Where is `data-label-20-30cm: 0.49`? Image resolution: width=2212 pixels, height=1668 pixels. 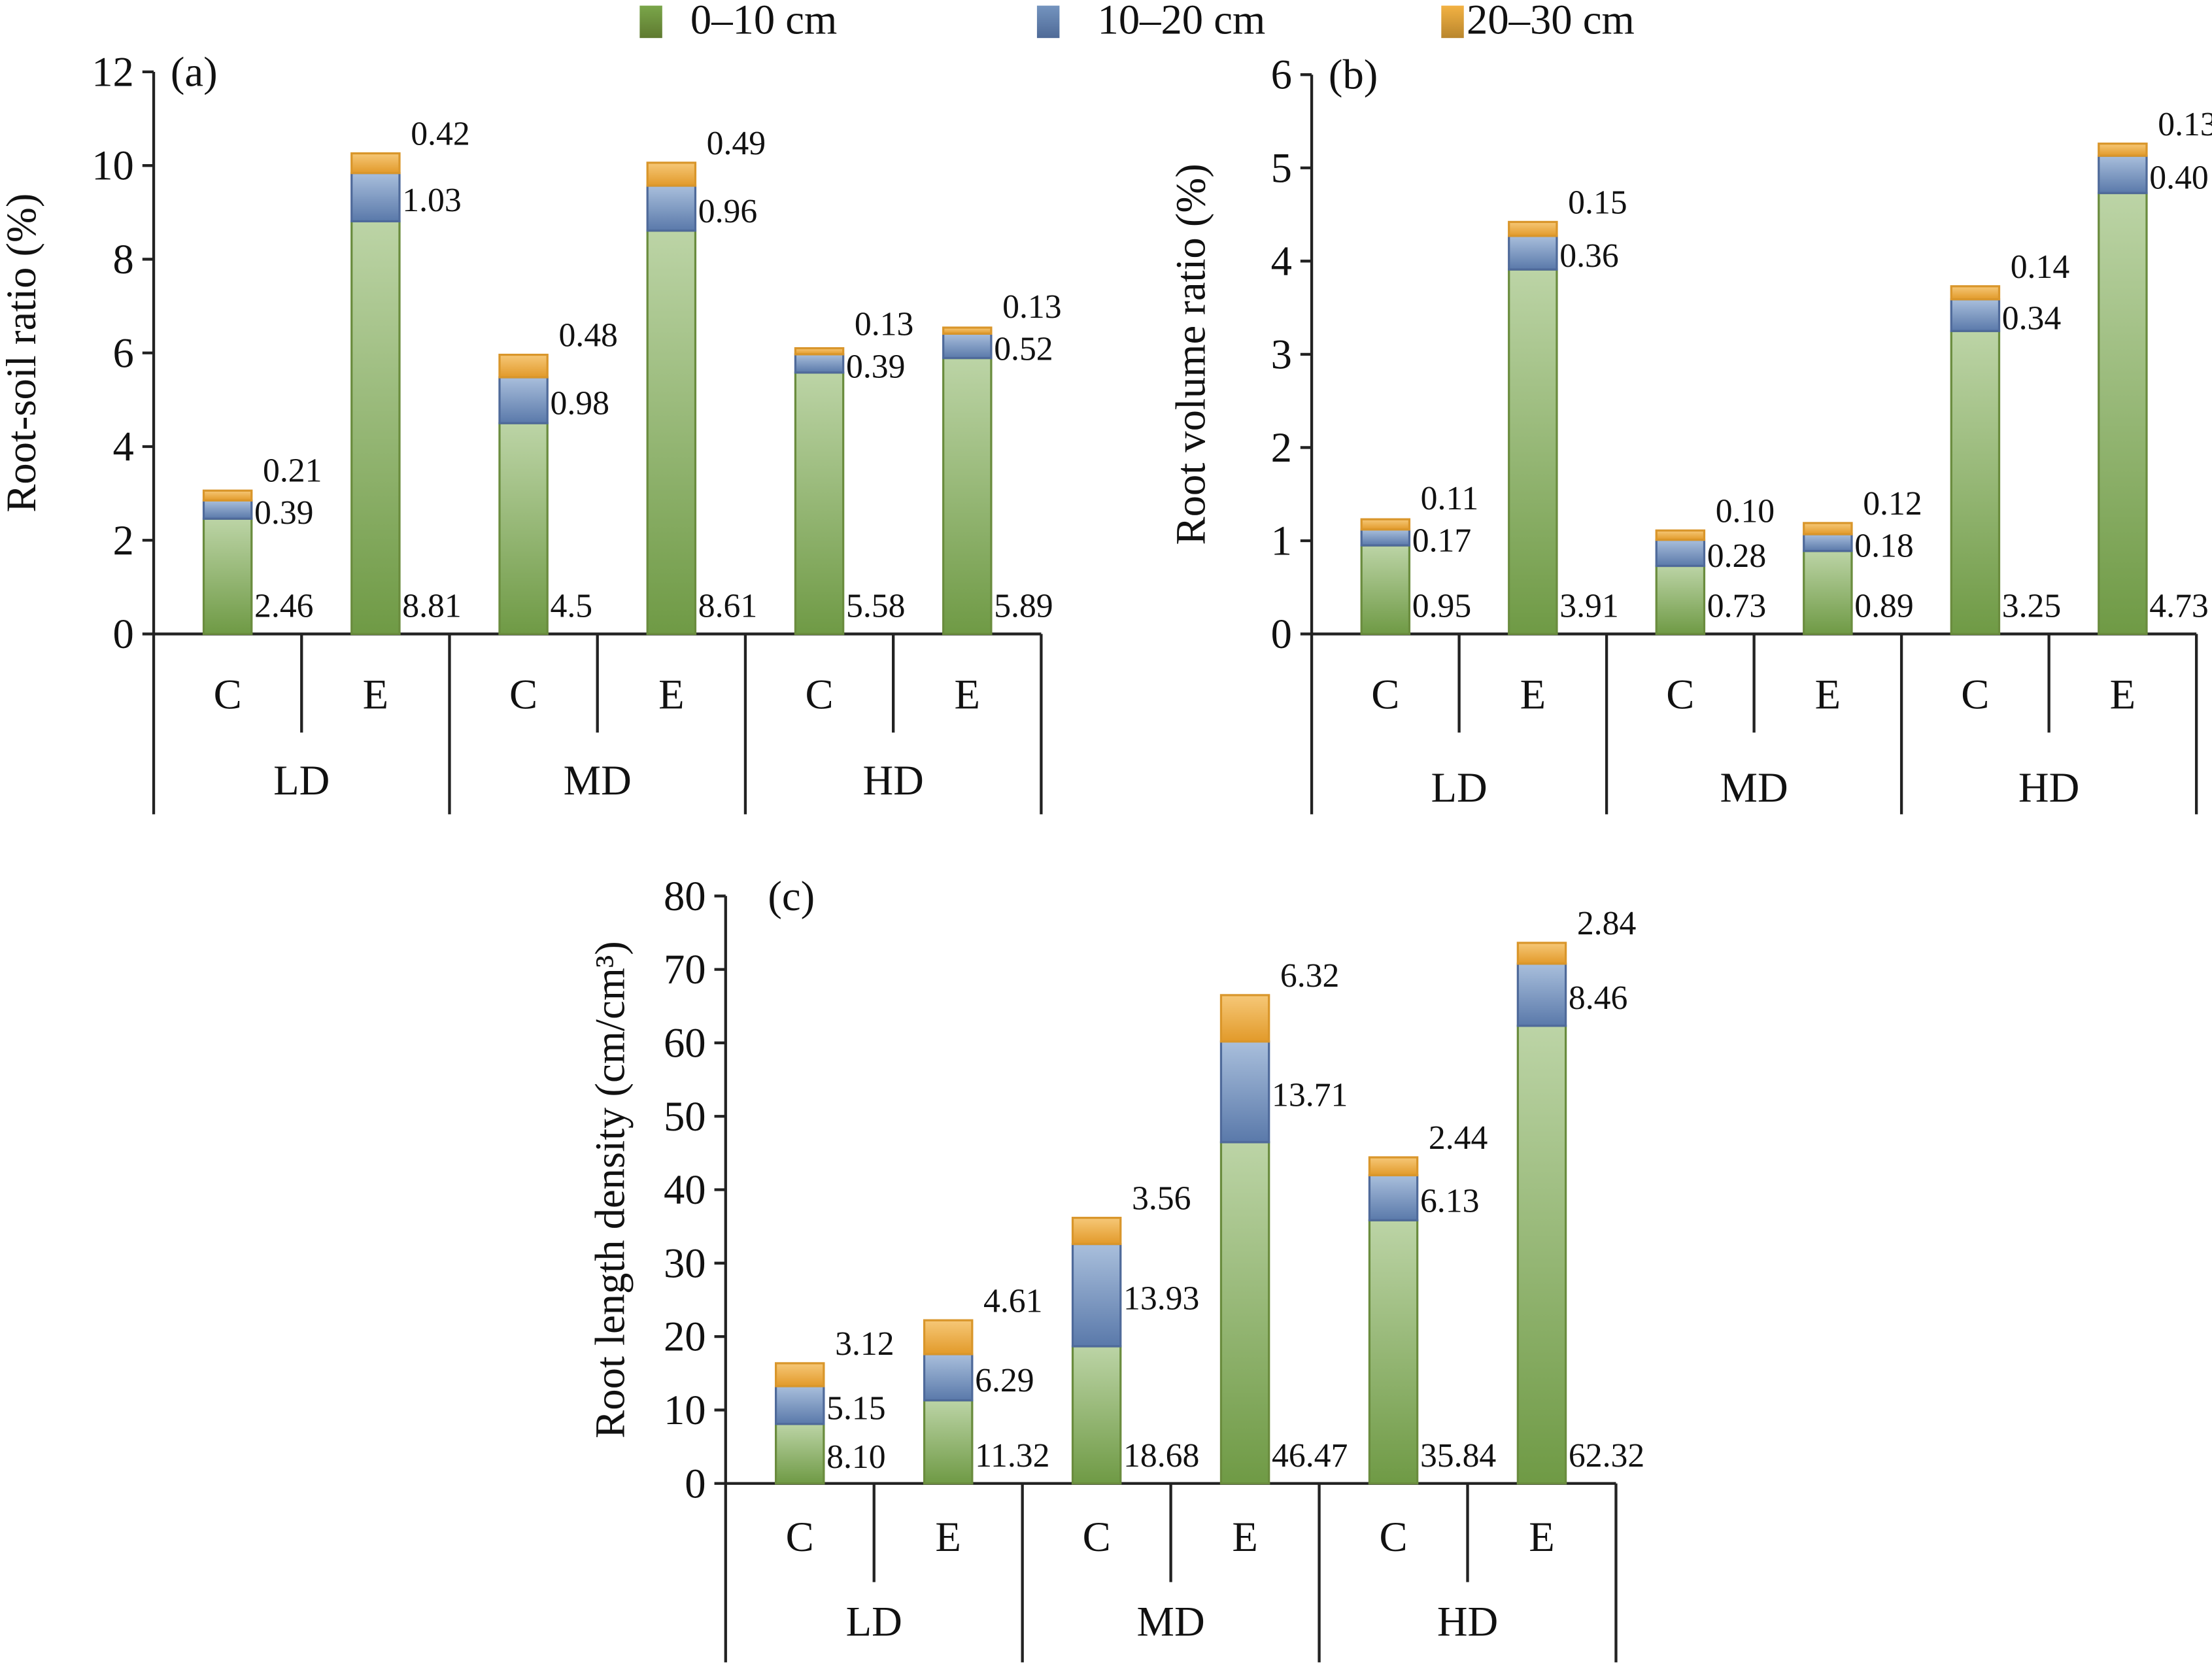 data-label-20-30cm: 0.49 is located at coordinates (736, 143).